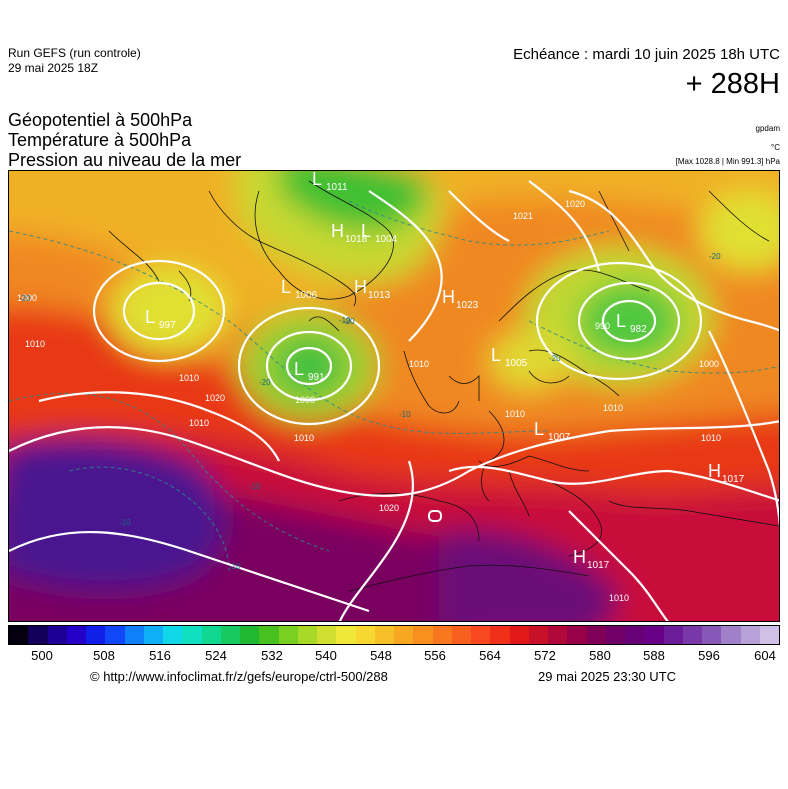 This screenshot has width=788, height=789. What do you see at coordinates (379, 233) in the screenshot?
I see `pressure-system-low: L 1004` at bounding box center [379, 233].